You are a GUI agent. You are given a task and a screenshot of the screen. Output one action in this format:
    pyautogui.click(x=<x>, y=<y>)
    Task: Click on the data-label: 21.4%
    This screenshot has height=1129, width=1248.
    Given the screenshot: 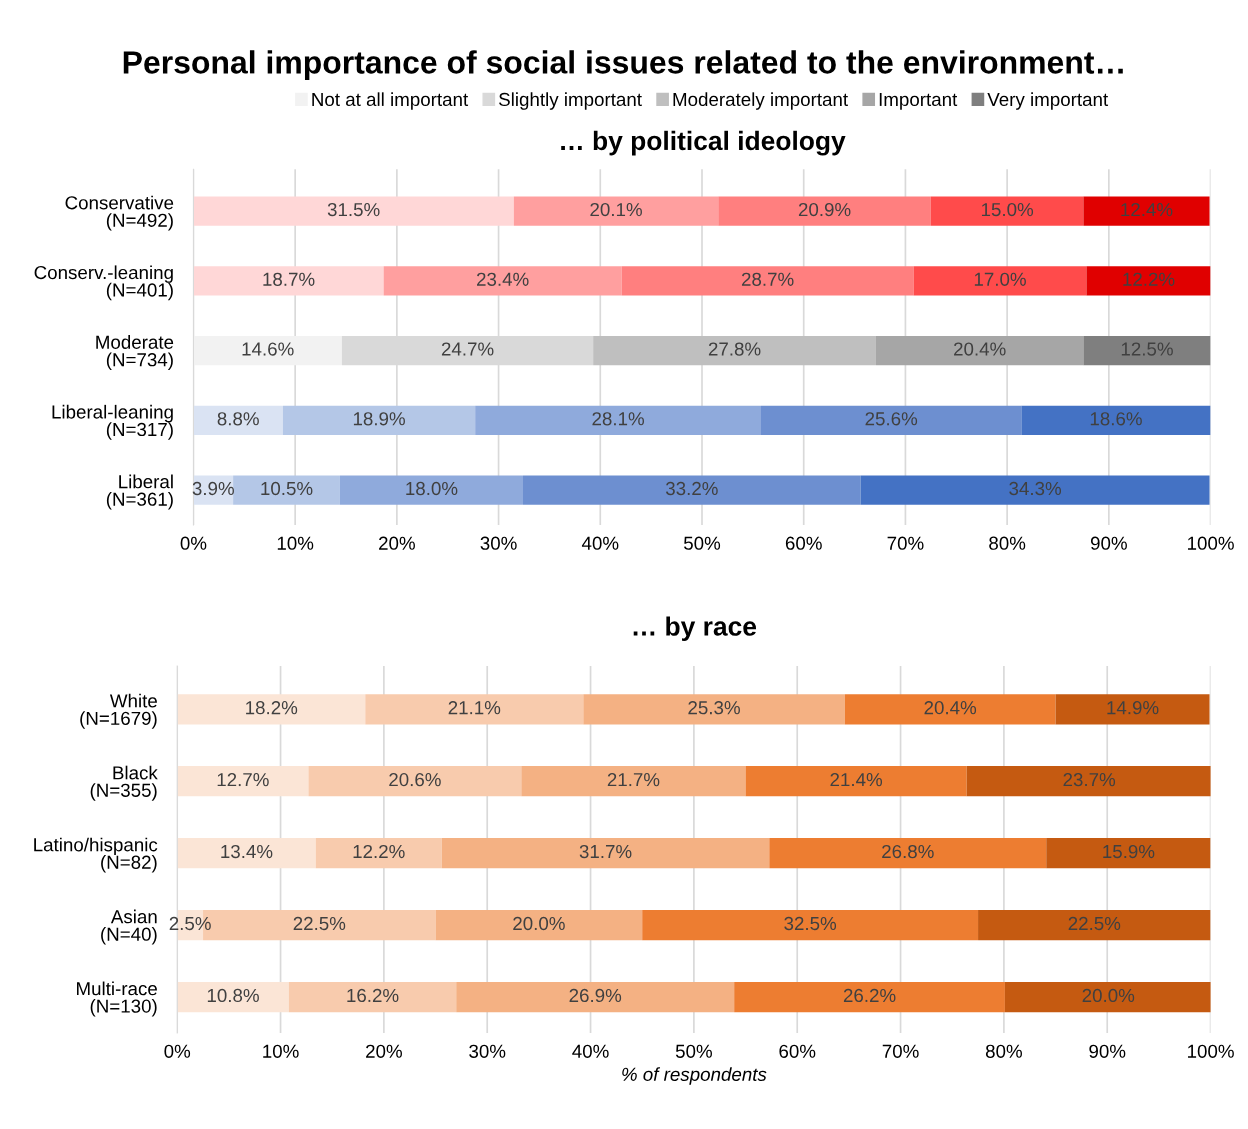 What is the action you would take?
    pyautogui.click(x=856, y=779)
    